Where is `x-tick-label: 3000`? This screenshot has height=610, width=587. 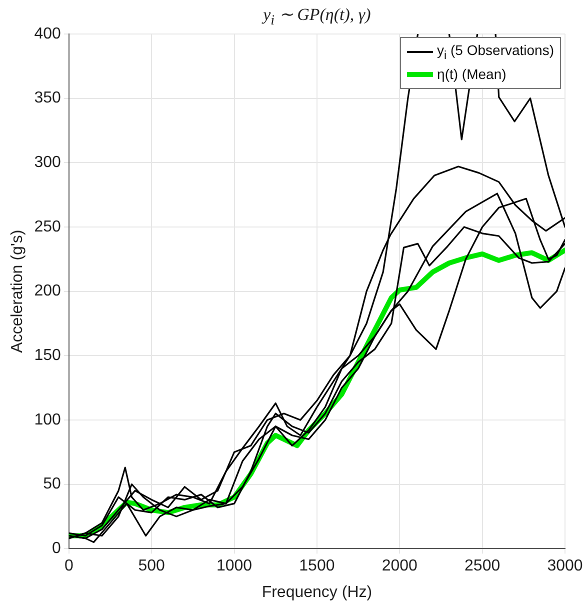
x-tick-label: 3000 is located at coordinates (565, 566).